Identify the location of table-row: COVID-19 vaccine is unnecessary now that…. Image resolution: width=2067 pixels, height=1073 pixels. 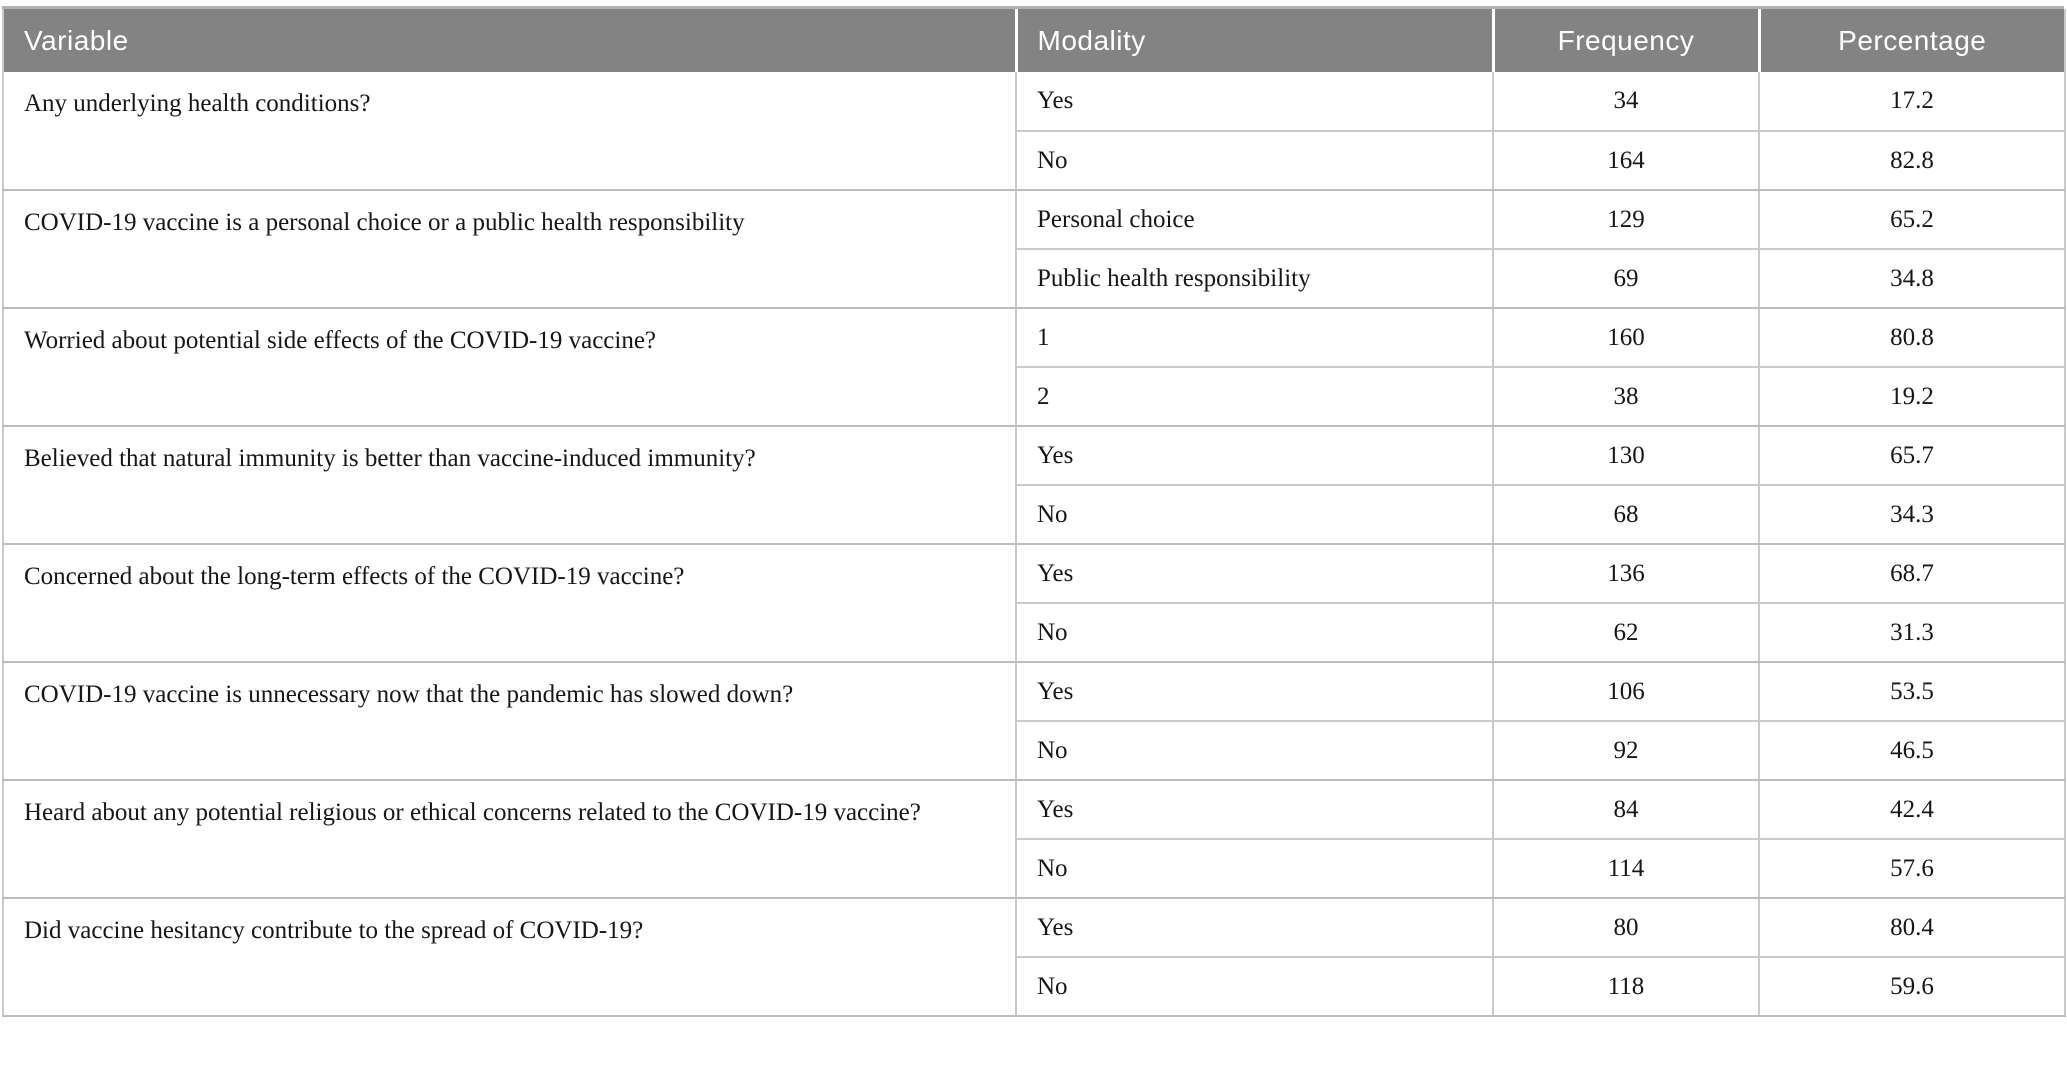
(1034, 721).